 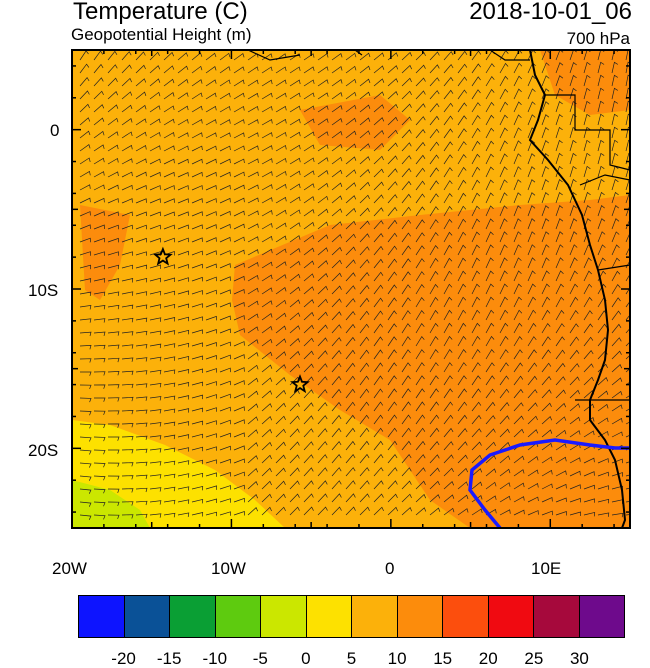 I want to click on lat-label-10s: 10S, so click(x=43, y=290).